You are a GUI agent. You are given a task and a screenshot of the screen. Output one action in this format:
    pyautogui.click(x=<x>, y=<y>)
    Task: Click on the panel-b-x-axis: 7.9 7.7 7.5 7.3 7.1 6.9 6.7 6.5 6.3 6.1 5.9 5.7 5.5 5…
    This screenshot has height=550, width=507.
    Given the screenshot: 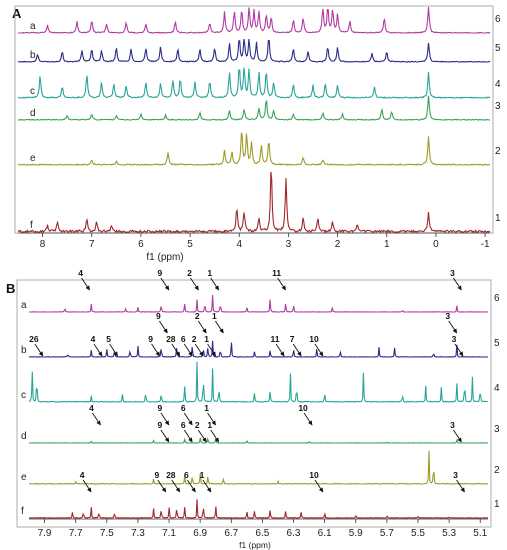 What is the action you would take?
    pyautogui.click(x=258, y=528)
    